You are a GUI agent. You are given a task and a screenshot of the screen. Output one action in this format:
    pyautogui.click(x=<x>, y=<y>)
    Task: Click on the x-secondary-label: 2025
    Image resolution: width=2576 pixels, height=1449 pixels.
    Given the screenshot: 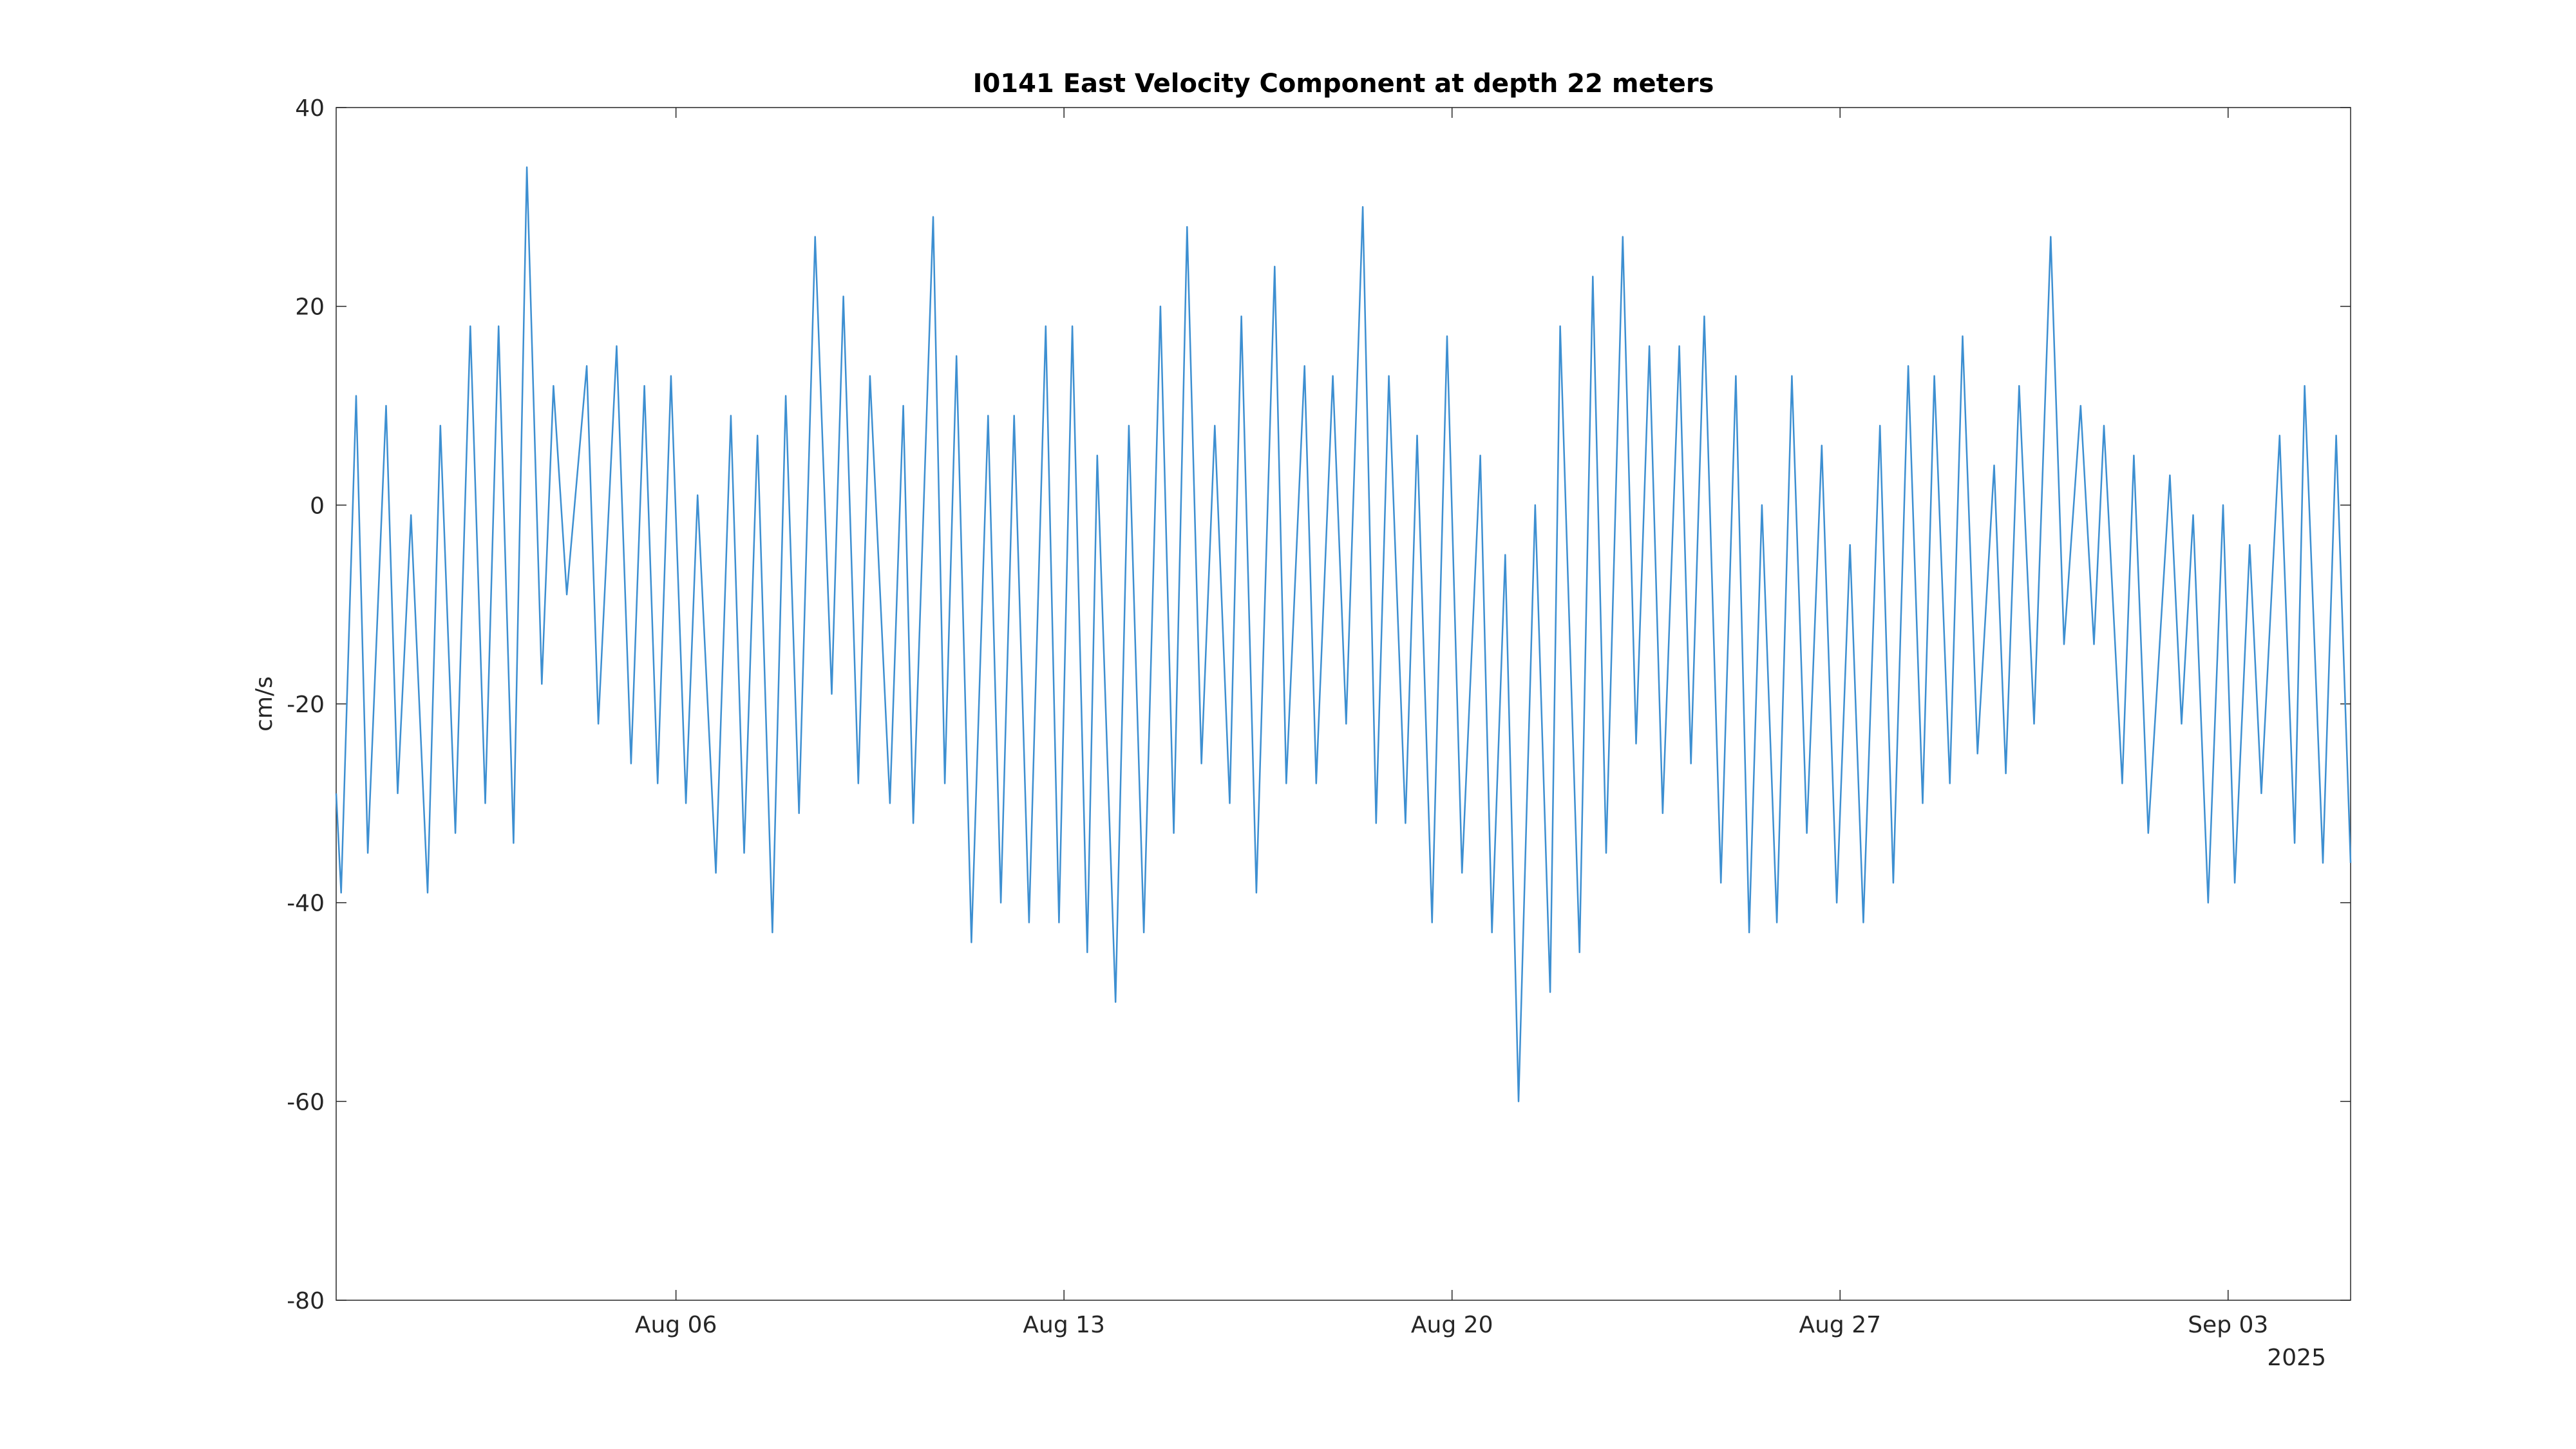 What is the action you would take?
    pyautogui.click(x=2297, y=1358)
    